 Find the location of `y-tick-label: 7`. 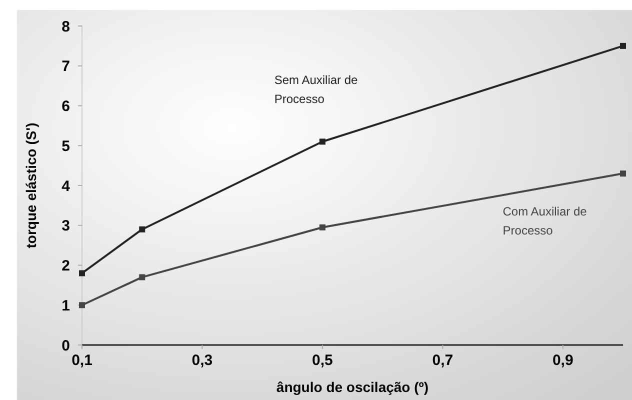

y-tick-label: 7 is located at coordinates (66, 67).